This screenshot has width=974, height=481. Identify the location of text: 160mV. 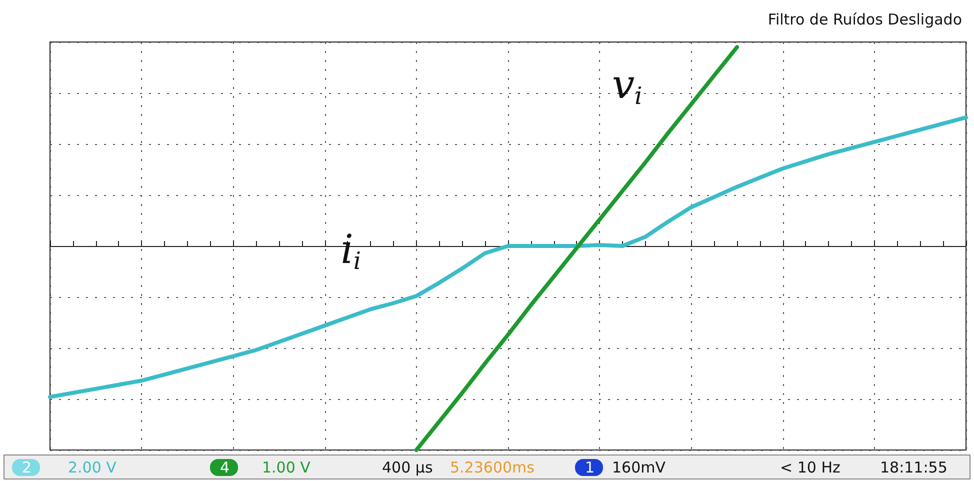
(639, 467).